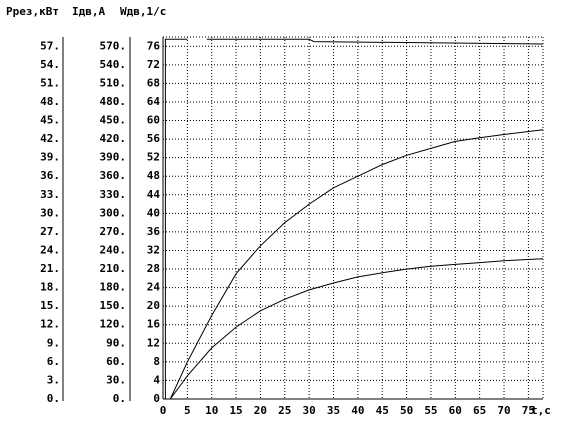 This screenshot has width=563, height=423. Describe the element at coordinates (113, 212) in the screenshot. I see `y3-tick-label: 300.` at that location.